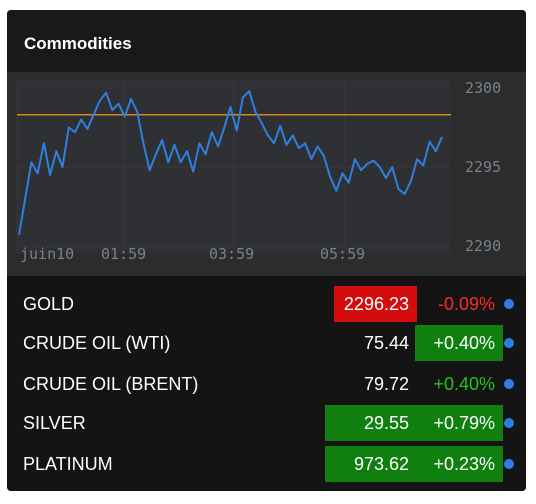 The height and width of the screenshot is (504, 536). I want to click on y-tick-label: 2295, so click(483, 167).